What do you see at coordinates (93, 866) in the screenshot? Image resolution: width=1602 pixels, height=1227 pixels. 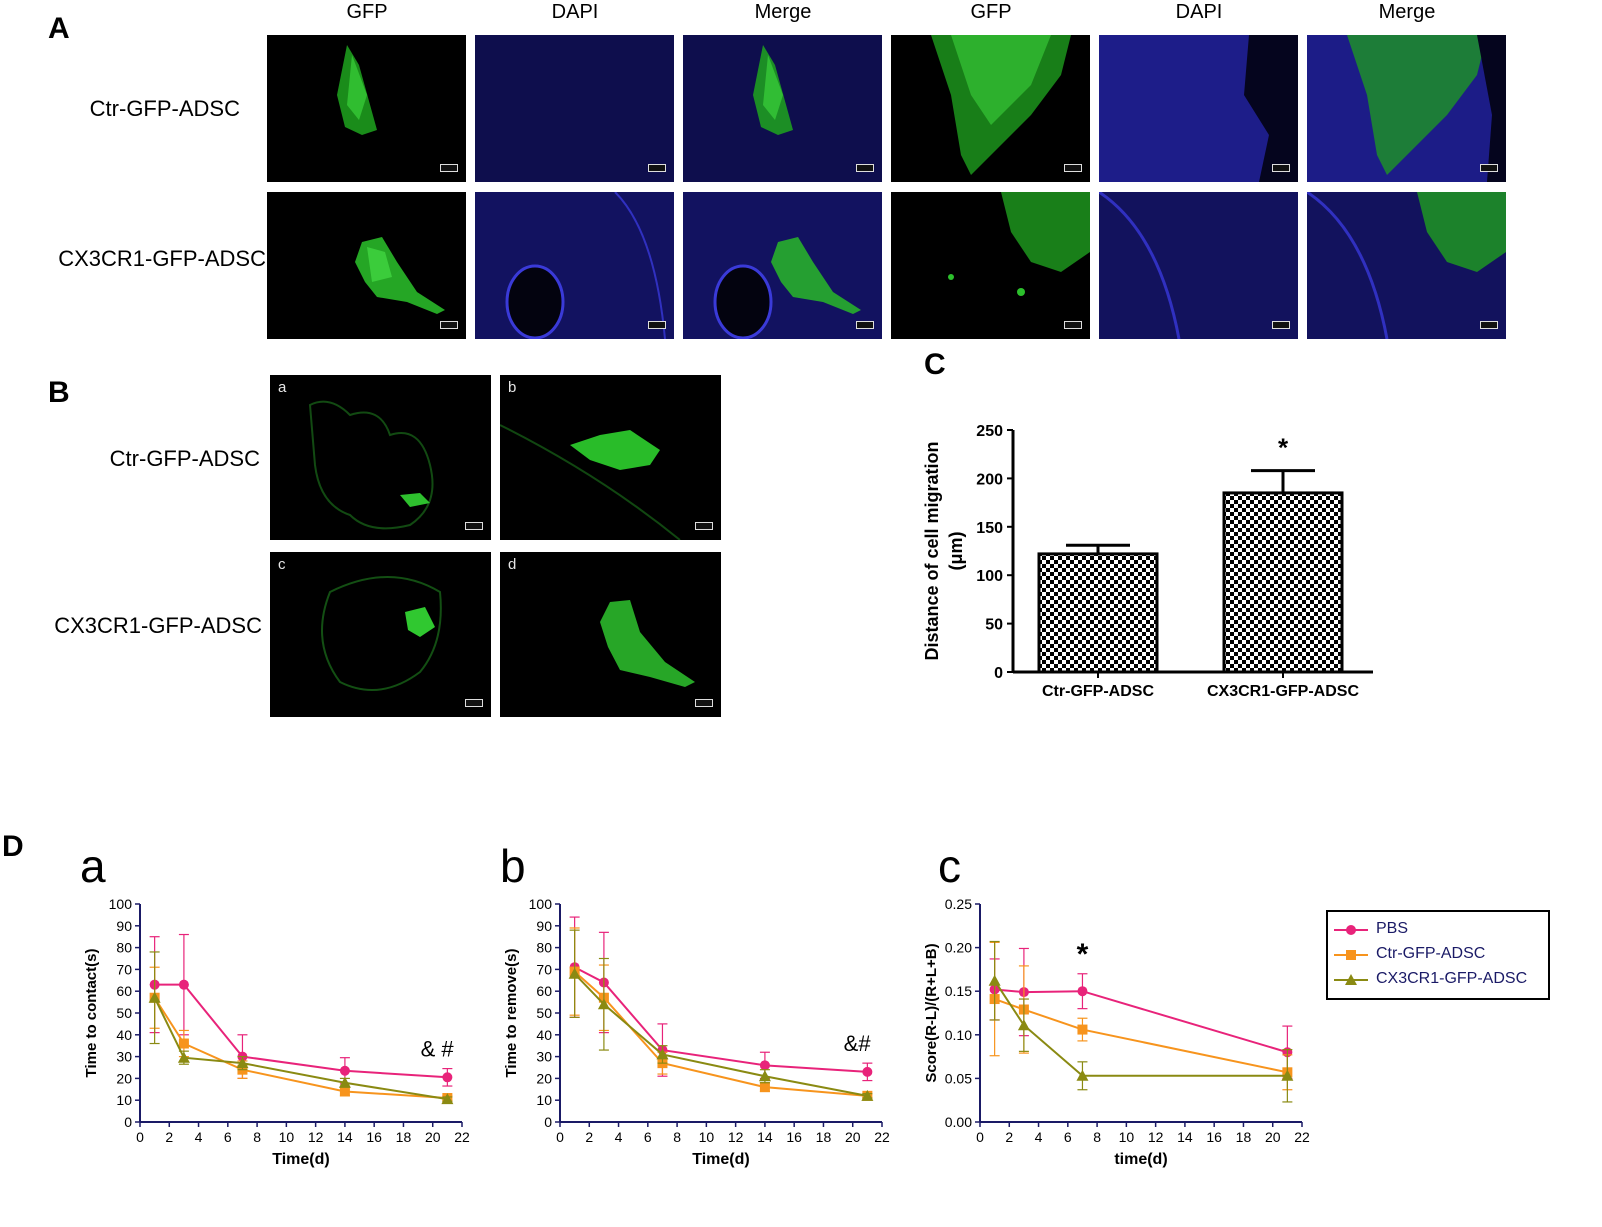 I see `sub-panel-letter: a` at bounding box center [93, 866].